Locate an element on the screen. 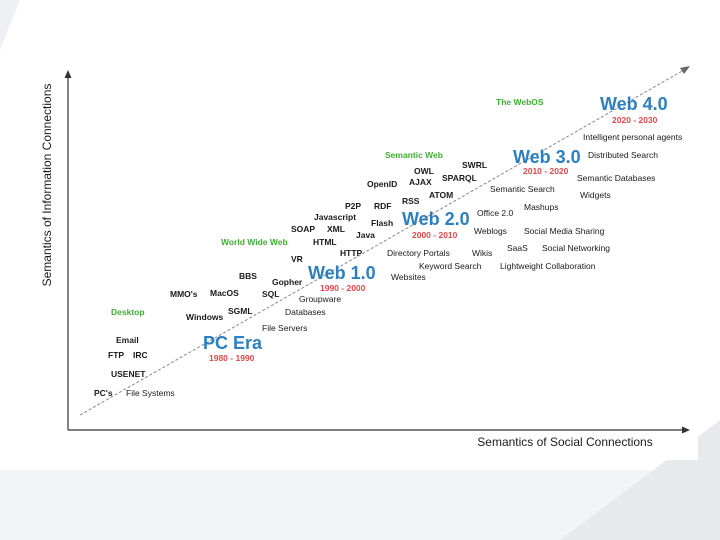 The image size is (720, 540). info-term: PC's is located at coordinates (103, 393).